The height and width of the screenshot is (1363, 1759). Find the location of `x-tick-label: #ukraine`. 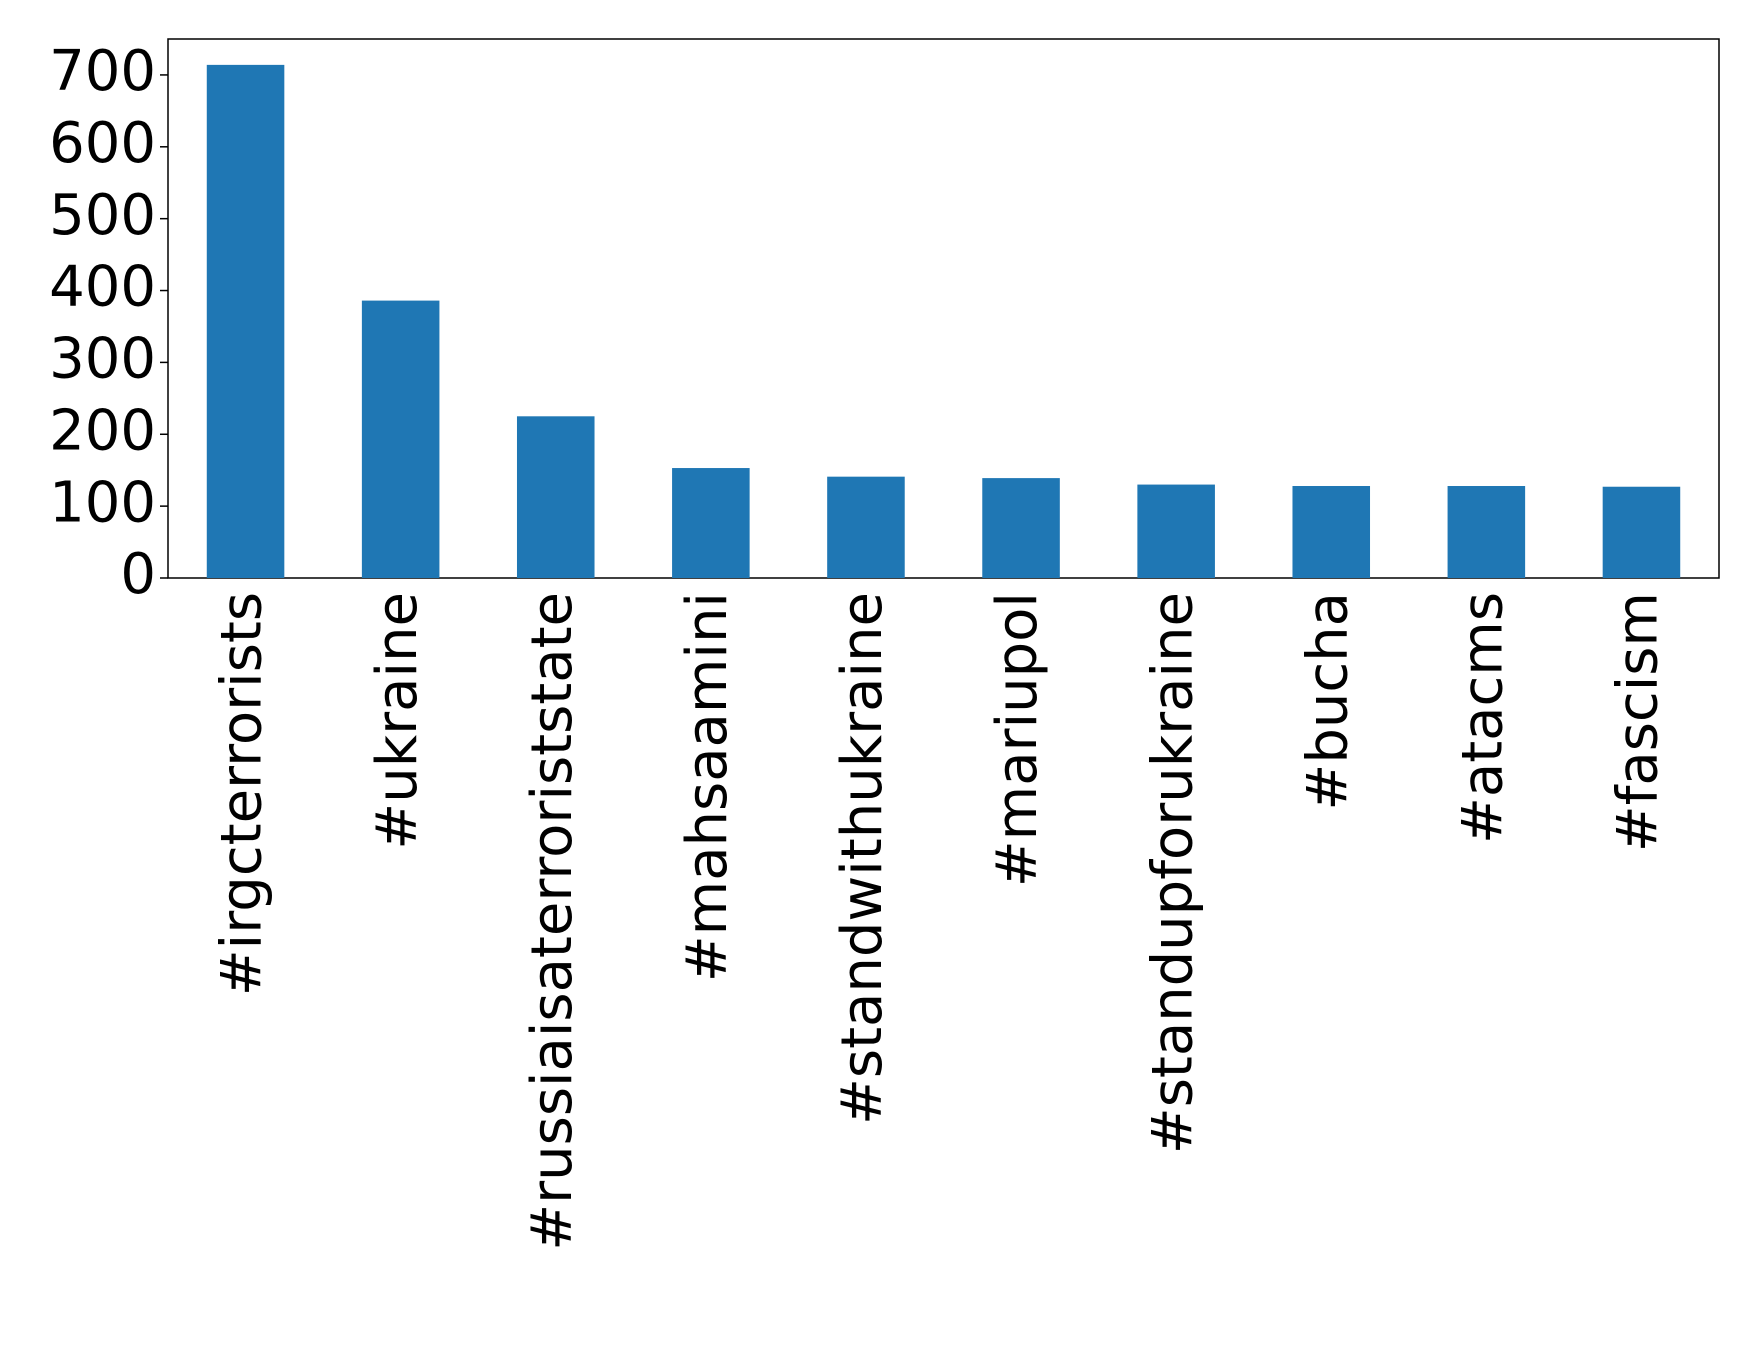

x-tick-label: #ukraine is located at coordinates (397, 721).